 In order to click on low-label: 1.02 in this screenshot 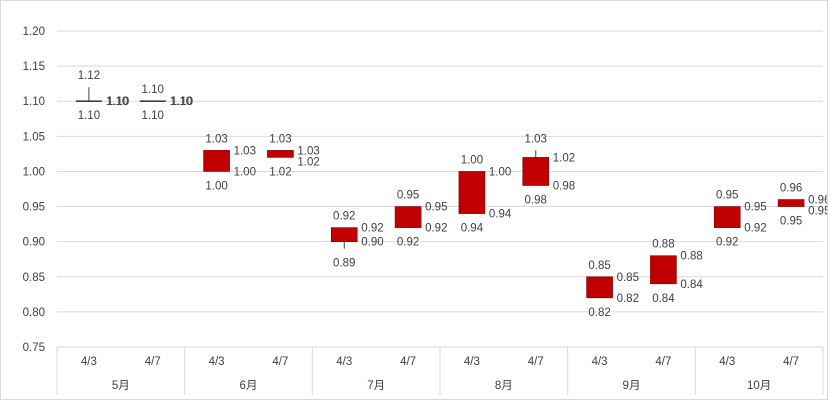, I will do `click(280, 172)`.